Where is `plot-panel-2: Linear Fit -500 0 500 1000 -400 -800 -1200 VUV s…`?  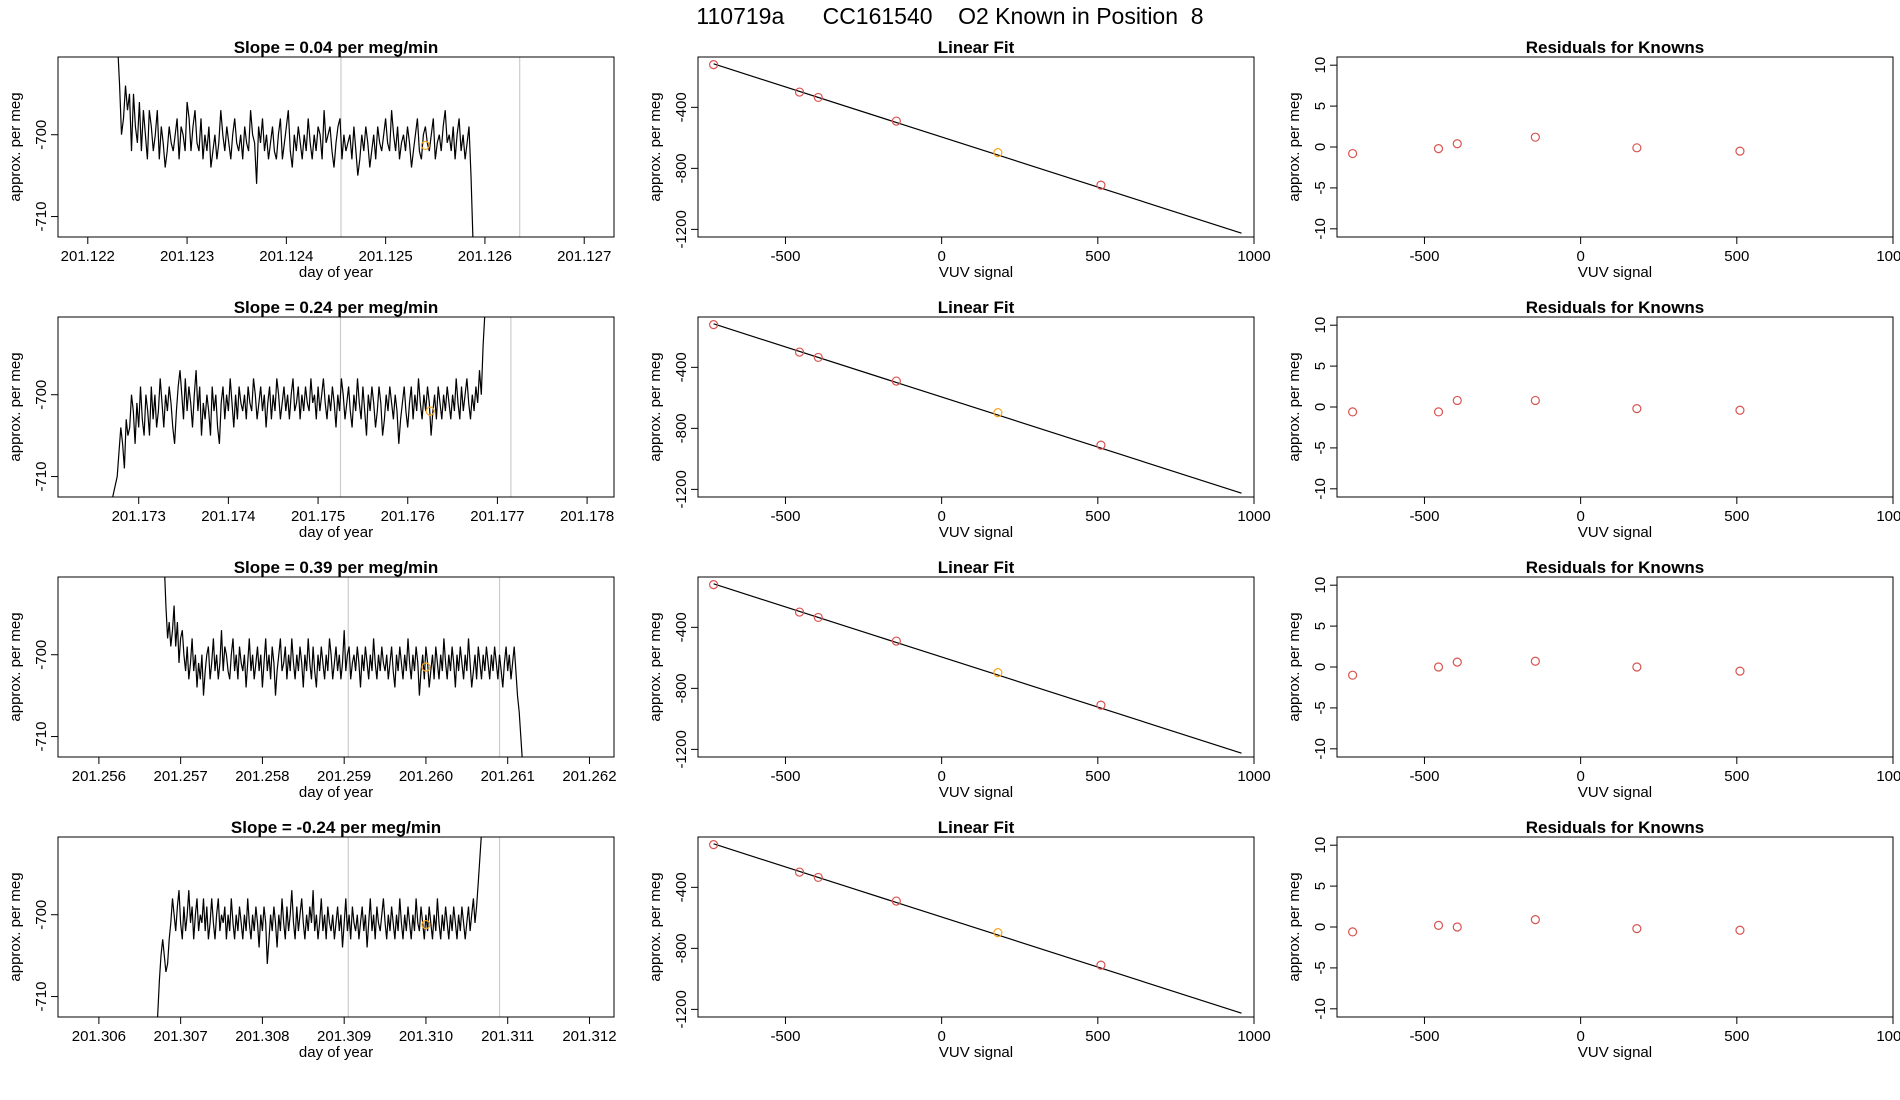 plot-panel-2: Linear Fit -500 0 500 1000 -400 -800 -1200 VUV s… is located at coordinates (959, 159).